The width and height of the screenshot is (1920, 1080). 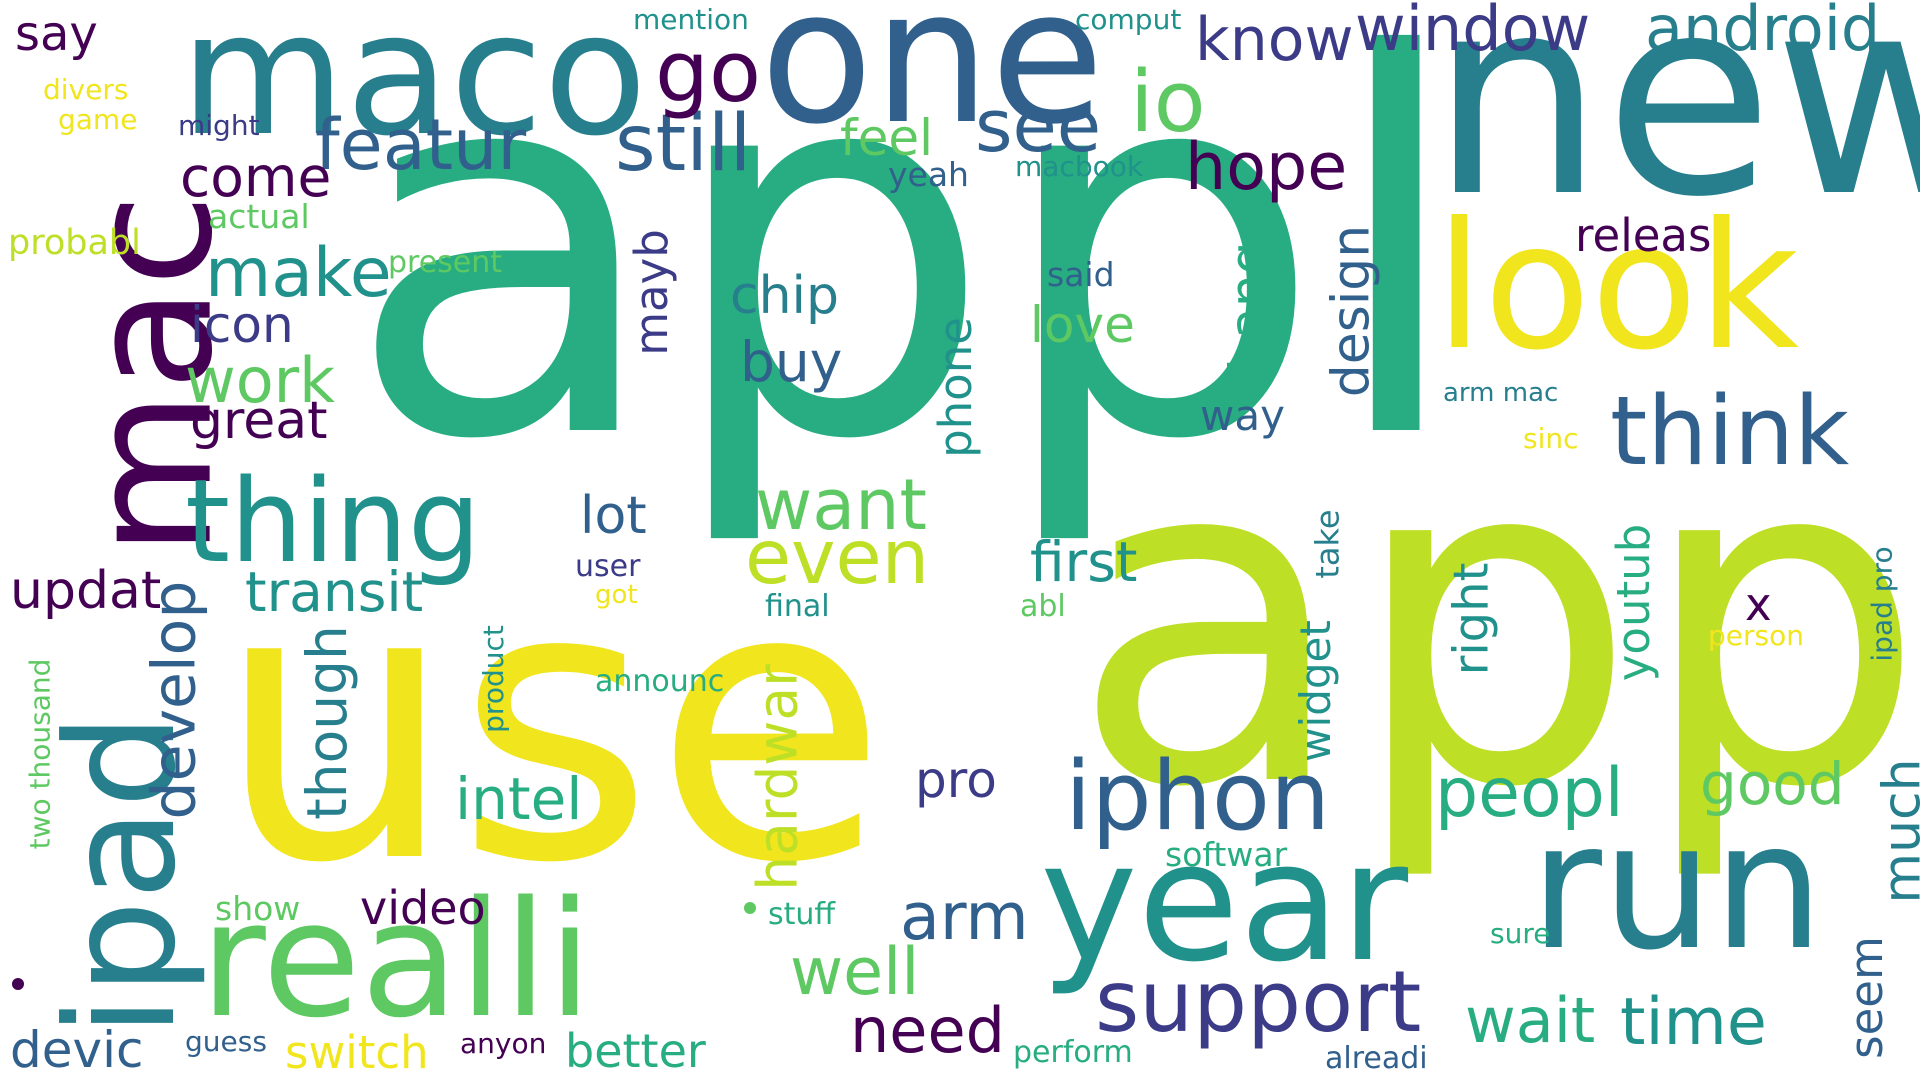 I want to click on word-run: run, so click(x=1677, y=887).